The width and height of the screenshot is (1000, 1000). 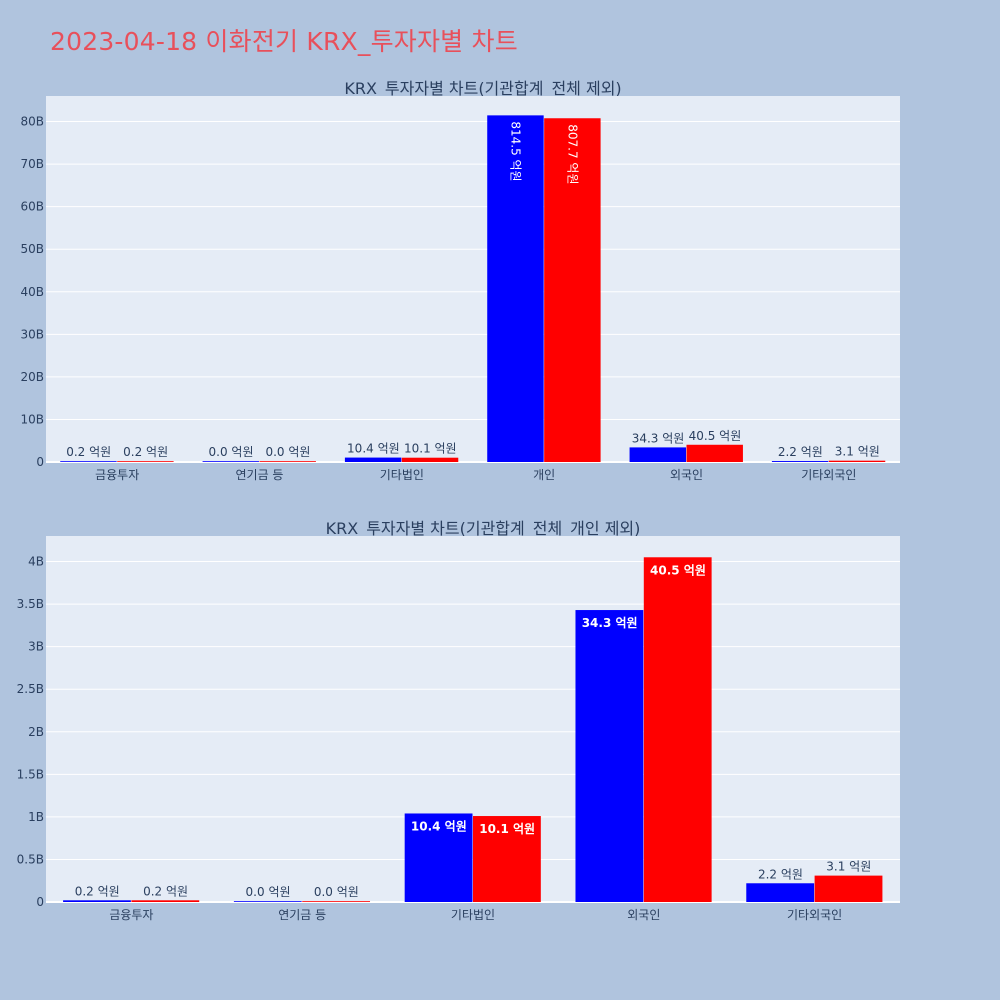 I want to click on chart-title: KRX_투자자별 차트(기관합계_전체_개인 제외), so click(x=483, y=529).